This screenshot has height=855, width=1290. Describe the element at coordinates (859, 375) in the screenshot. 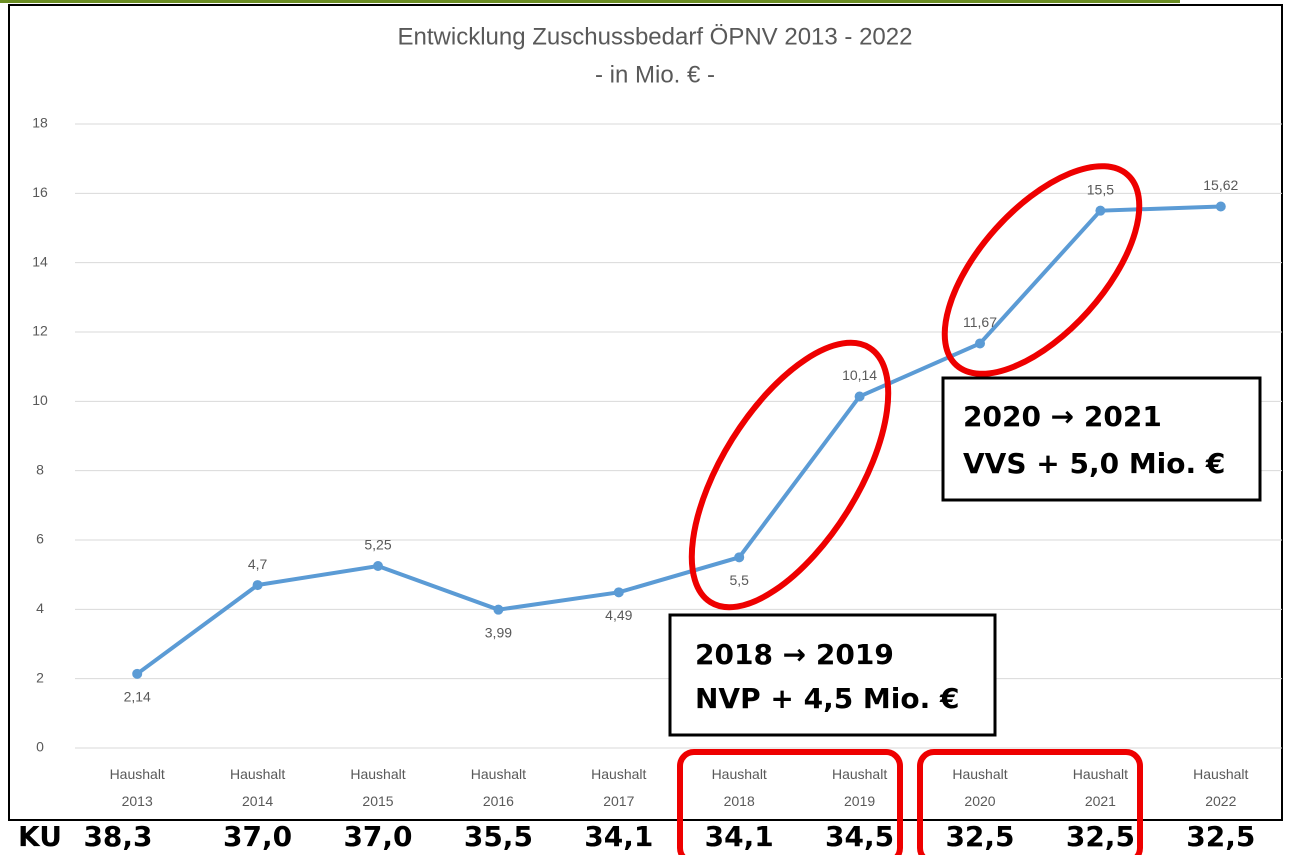

I see `data-label: 10,14` at that location.